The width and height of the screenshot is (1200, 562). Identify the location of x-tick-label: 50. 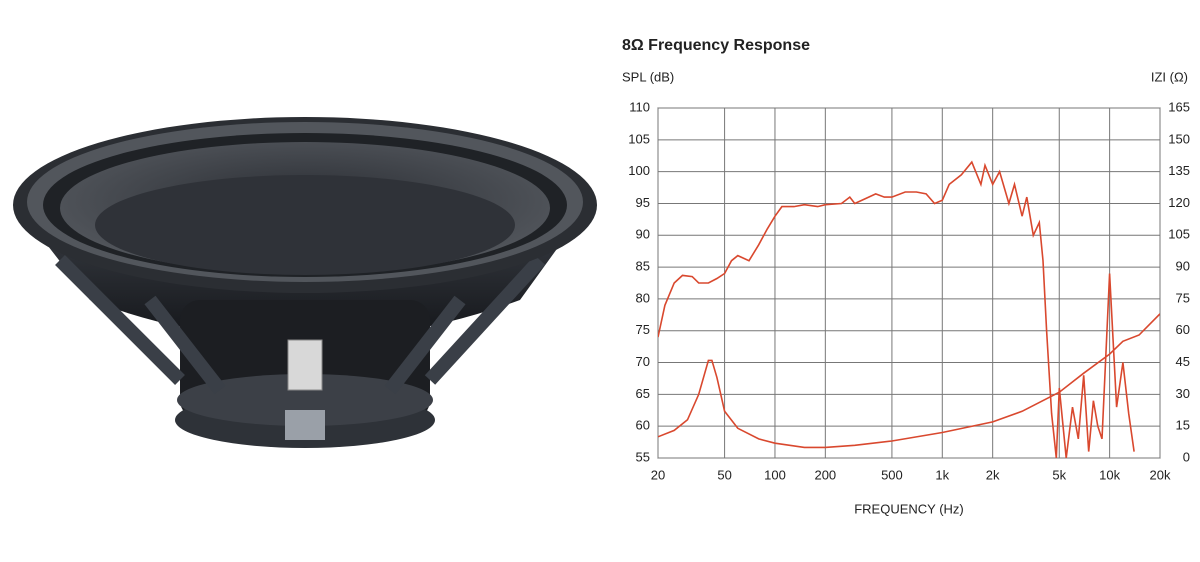
(724, 474).